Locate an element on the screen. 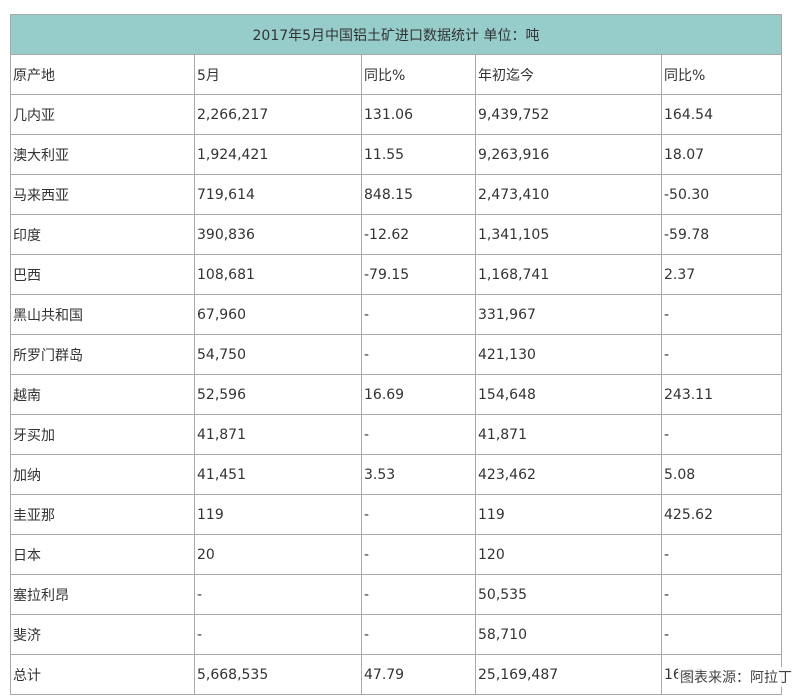  cell: 164.54 is located at coordinates (721, 114).